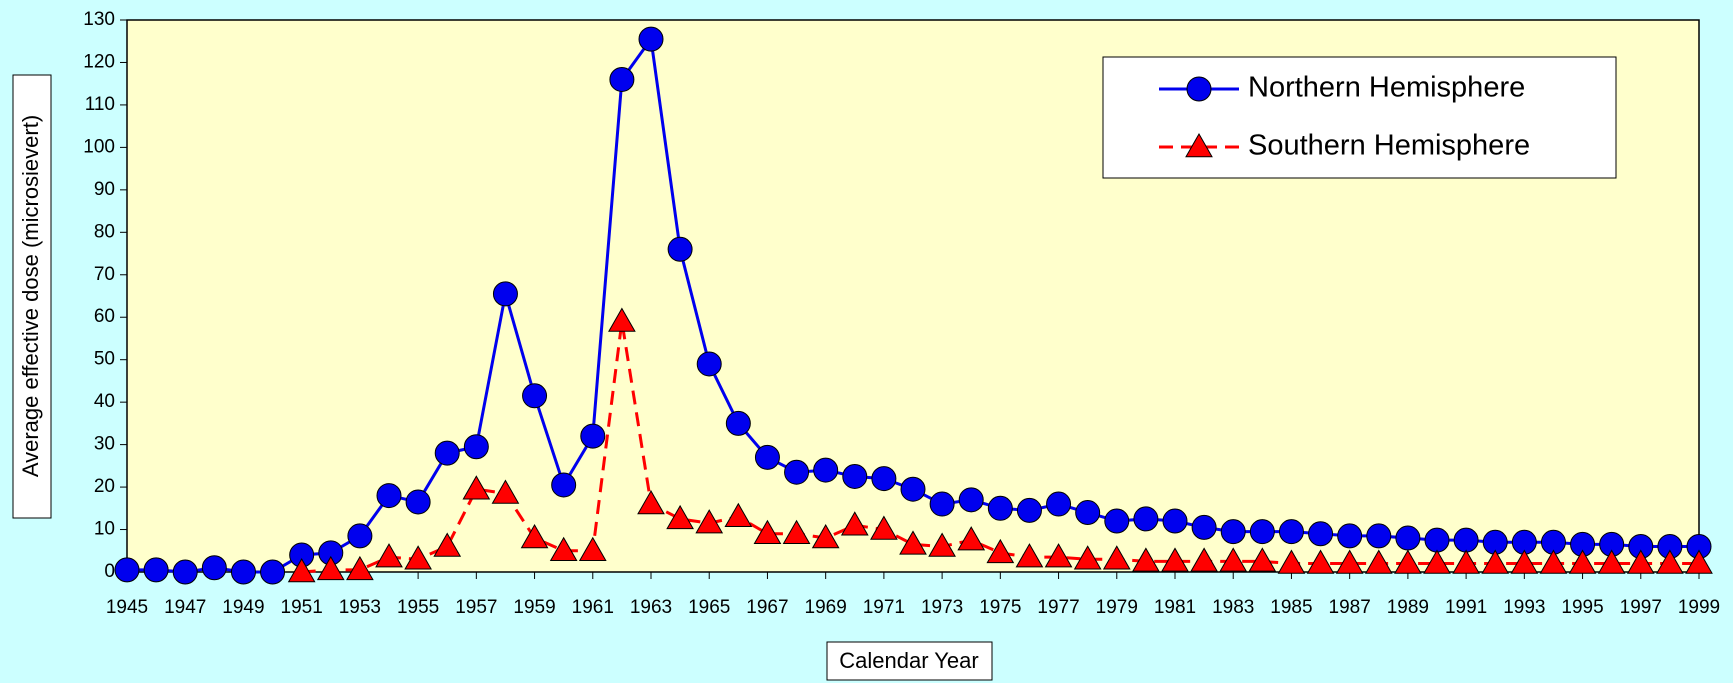  Describe the element at coordinates (1408, 607) in the screenshot. I see `x-tick-label: 1989` at that location.